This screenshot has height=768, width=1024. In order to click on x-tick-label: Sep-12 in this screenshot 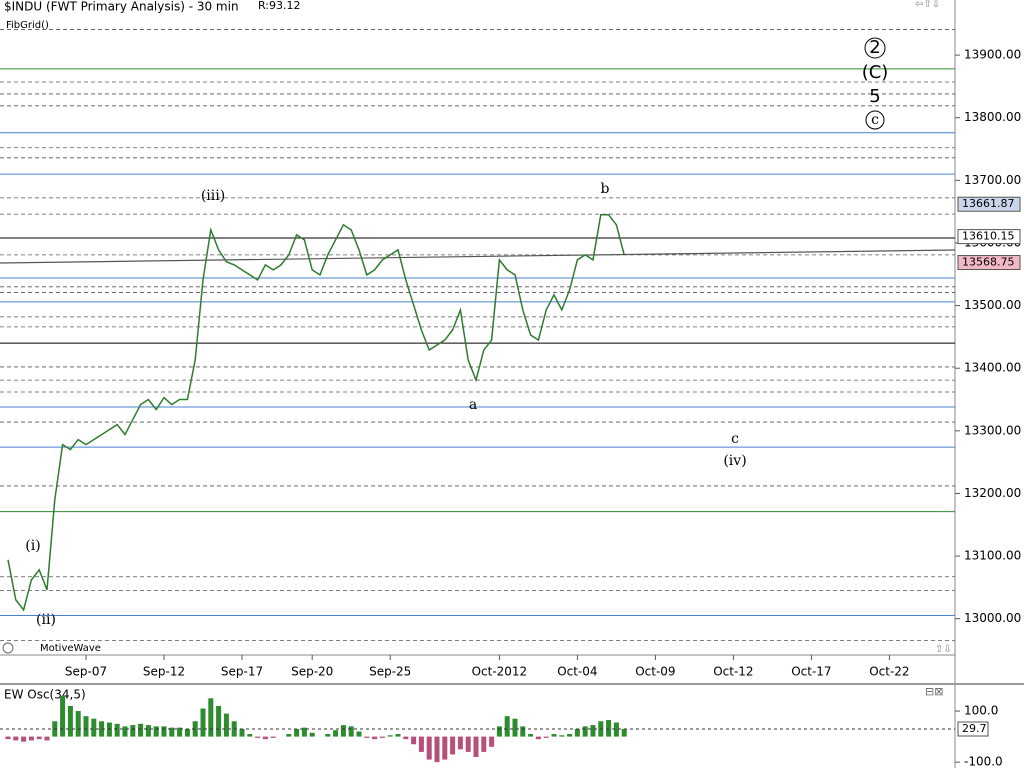, I will do `click(164, 672)`.